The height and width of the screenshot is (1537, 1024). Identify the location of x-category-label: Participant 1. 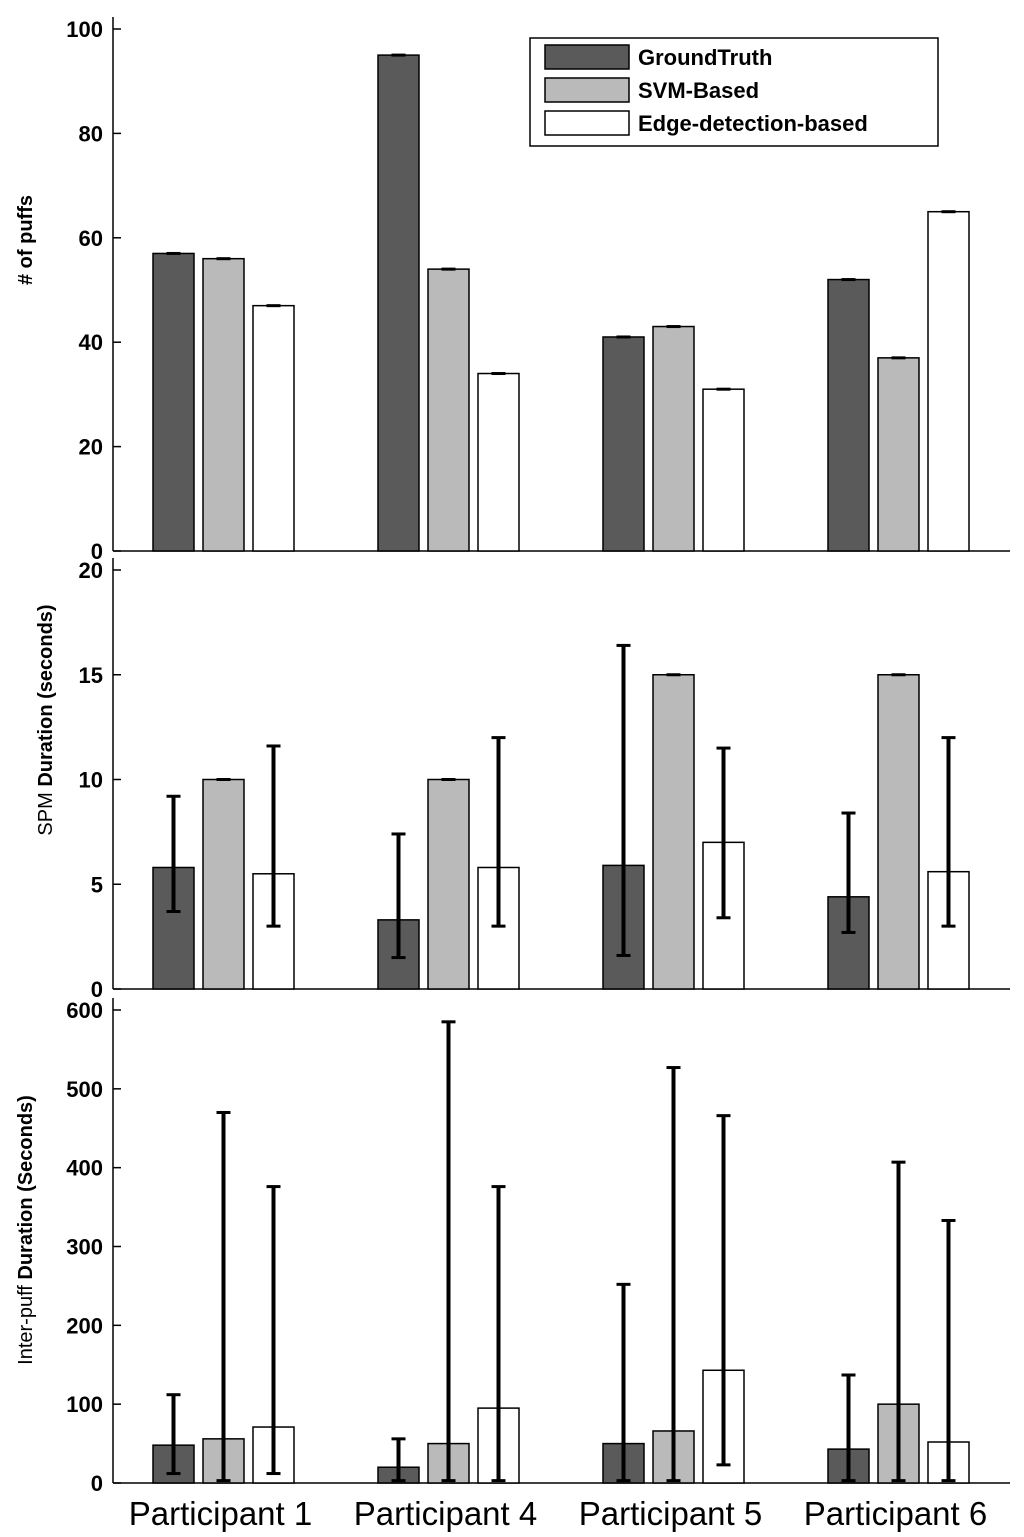
(220, 1513).